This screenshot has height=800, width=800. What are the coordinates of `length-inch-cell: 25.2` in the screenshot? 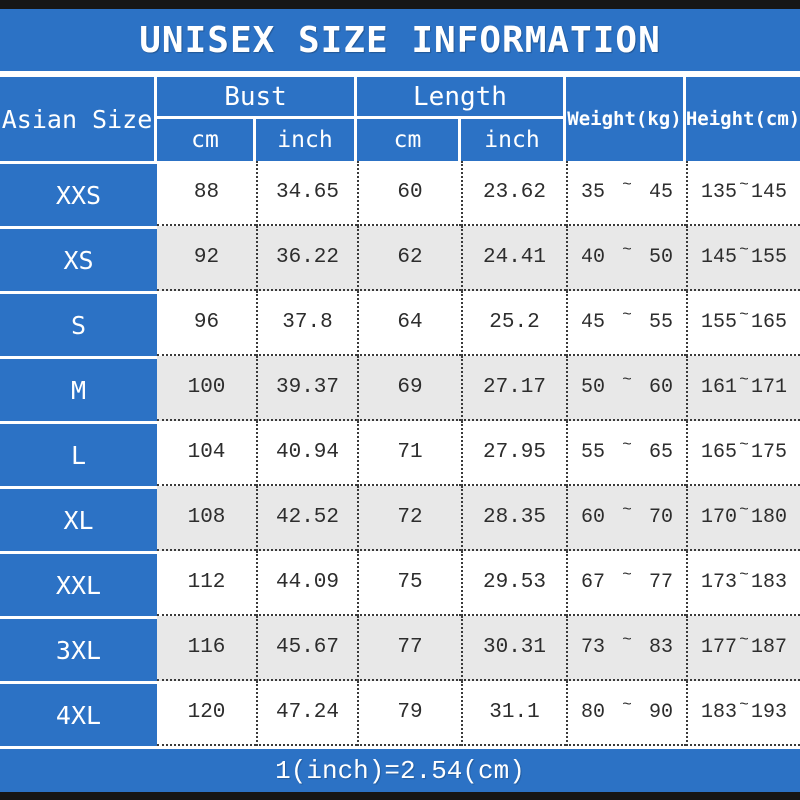 It's located at (513, 323).